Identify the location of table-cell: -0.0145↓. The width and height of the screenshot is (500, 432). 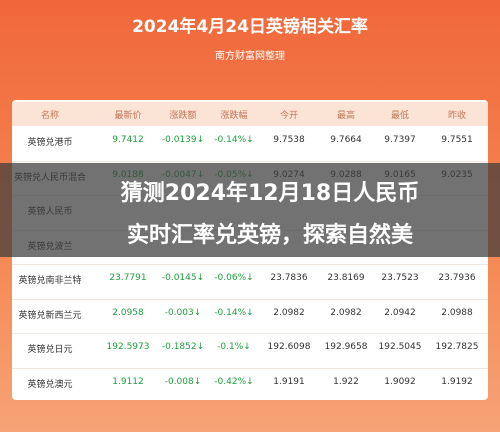
(183, 278).